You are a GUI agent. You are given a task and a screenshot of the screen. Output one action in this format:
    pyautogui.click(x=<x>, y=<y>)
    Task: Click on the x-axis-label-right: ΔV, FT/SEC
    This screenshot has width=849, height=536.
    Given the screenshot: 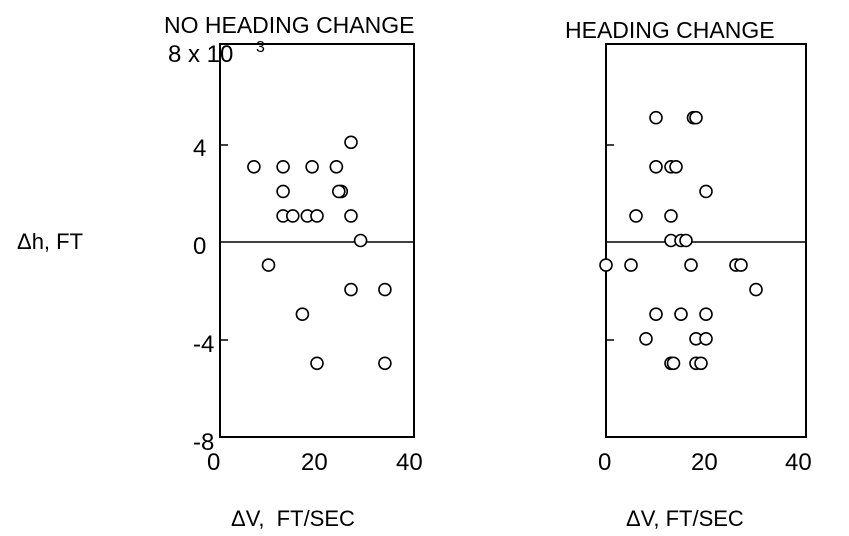 What is the action you would take?
    pyautogui.click(x=685, y=518)
    